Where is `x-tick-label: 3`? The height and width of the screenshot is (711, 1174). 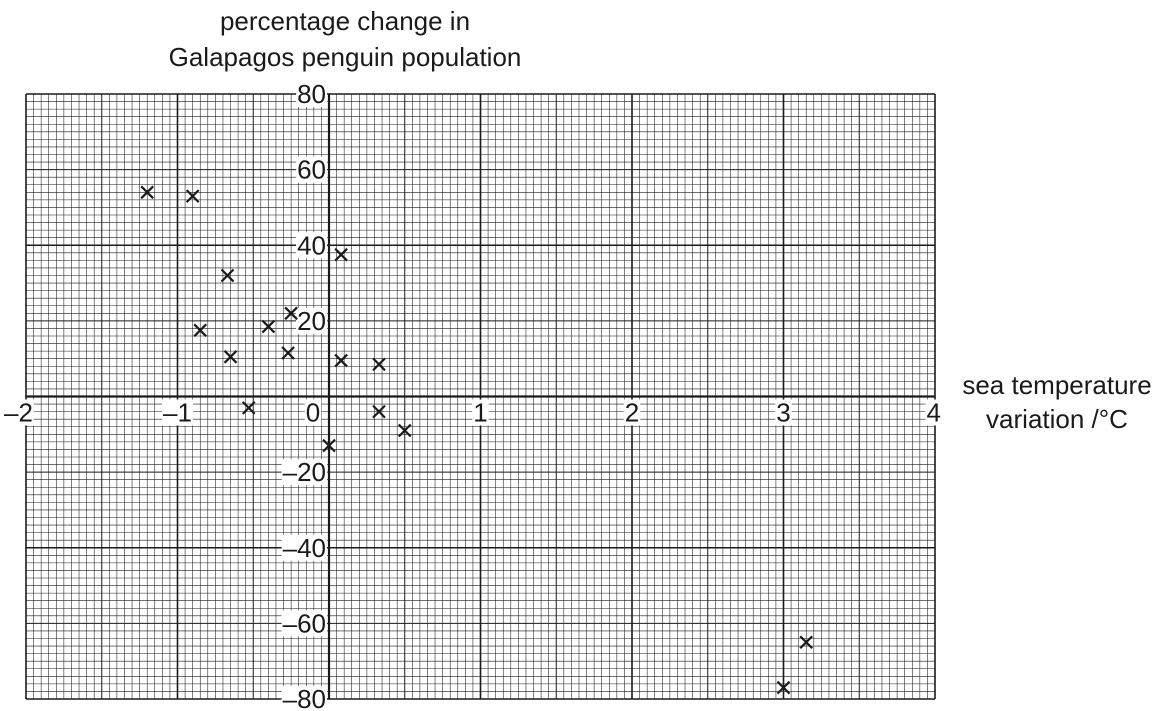
x-tick-label: 3 is located at coordinates (783, 413).